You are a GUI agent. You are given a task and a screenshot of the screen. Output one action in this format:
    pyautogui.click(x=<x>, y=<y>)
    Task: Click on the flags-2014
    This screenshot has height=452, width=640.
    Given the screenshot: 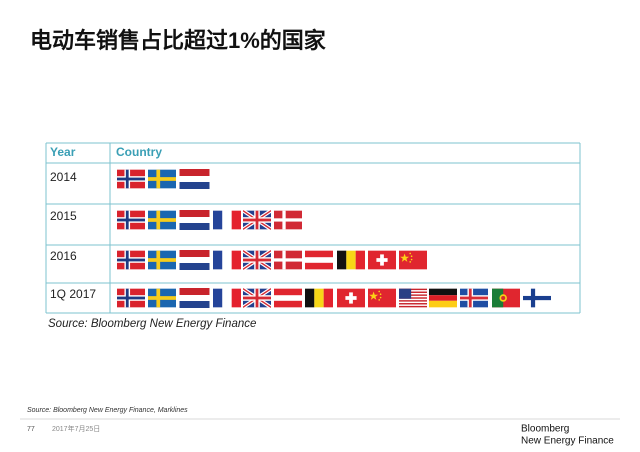 What is the action you would take?
    pyautogui.click(x=163, y=179)
    